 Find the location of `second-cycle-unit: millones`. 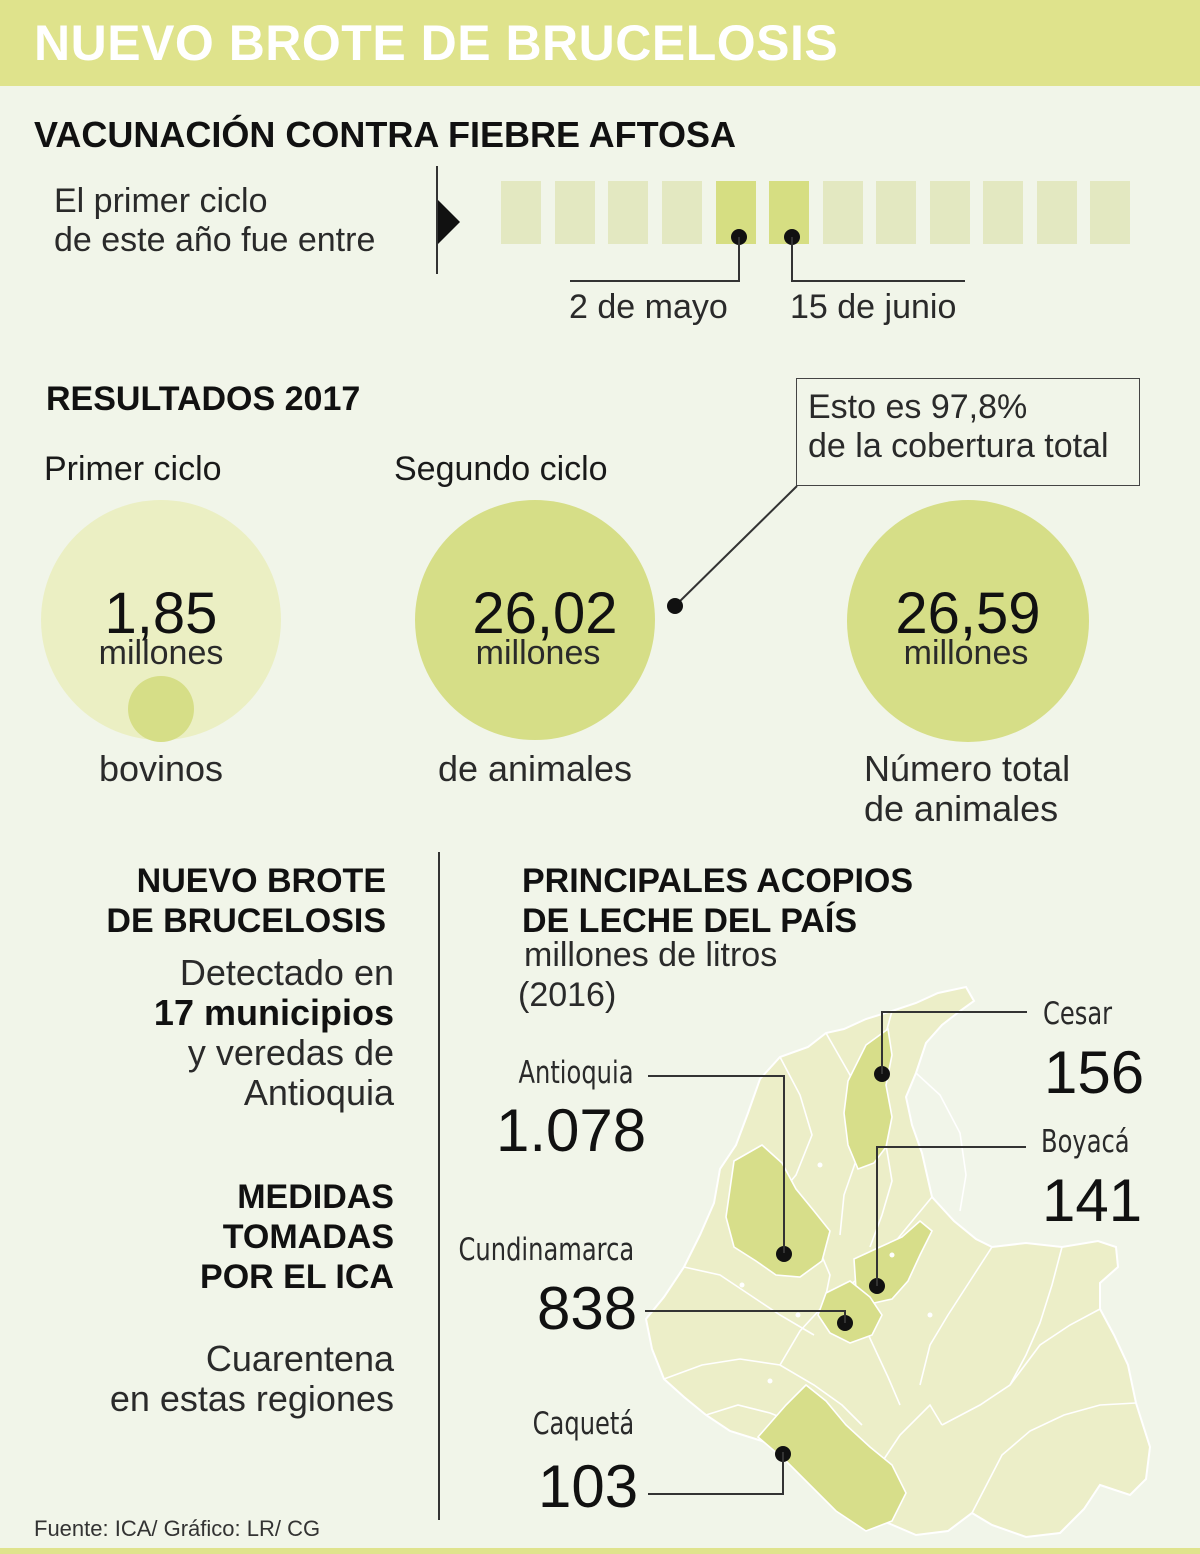

second-cycle-unit: millones is located at coordinates (538, 653).